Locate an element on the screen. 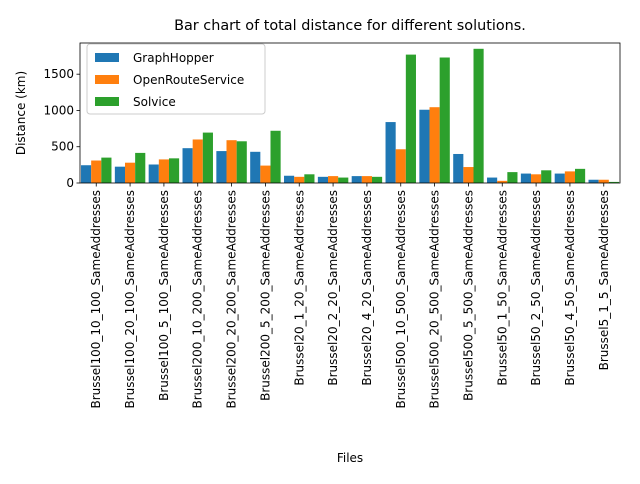  legend-swatch-solvice is located at coordinates (107, 101).